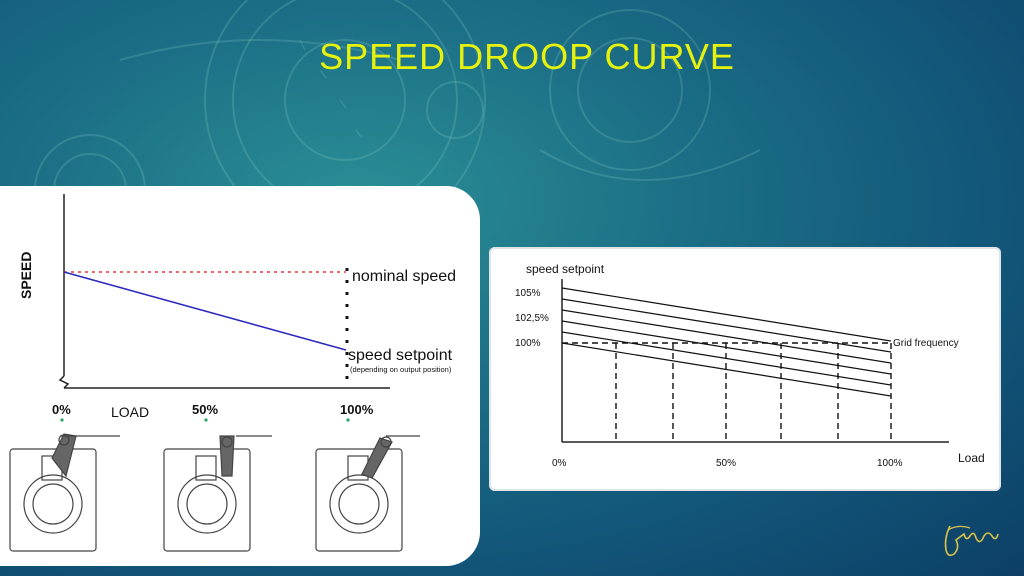  I want to click on slide-title: SPEED DROOP CURVE, so click(527, 56).